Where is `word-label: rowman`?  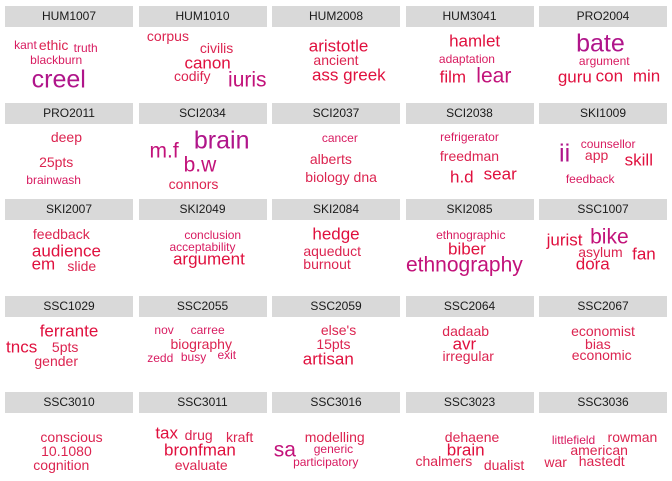
word-label: rowman is located at coordinates (632, 437).